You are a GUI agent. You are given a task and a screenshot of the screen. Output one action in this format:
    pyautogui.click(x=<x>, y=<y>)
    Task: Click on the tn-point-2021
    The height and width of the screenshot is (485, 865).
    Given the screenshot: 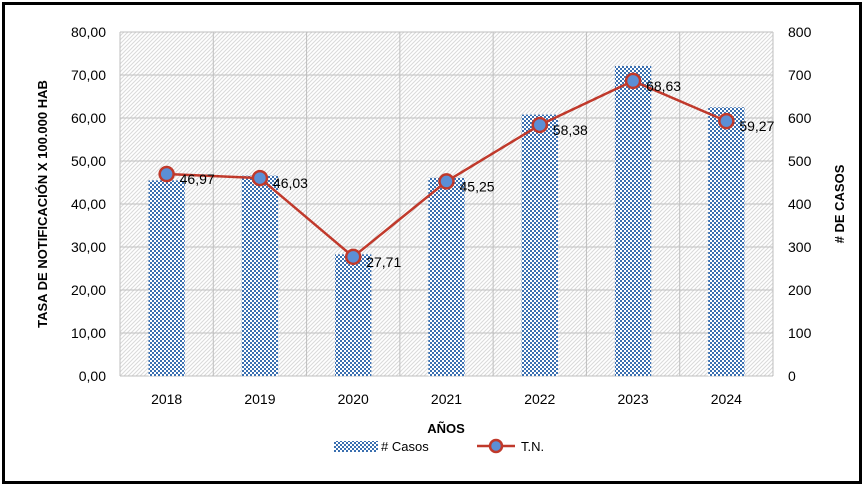 What is the action you would take?
    pyautogui.click(x=446, y=181)
    